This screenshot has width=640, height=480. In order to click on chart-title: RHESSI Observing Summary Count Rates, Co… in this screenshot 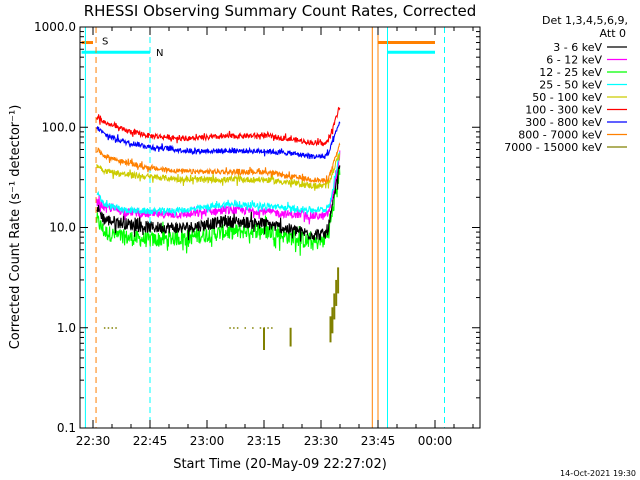, I will do `click(280, 11)`.